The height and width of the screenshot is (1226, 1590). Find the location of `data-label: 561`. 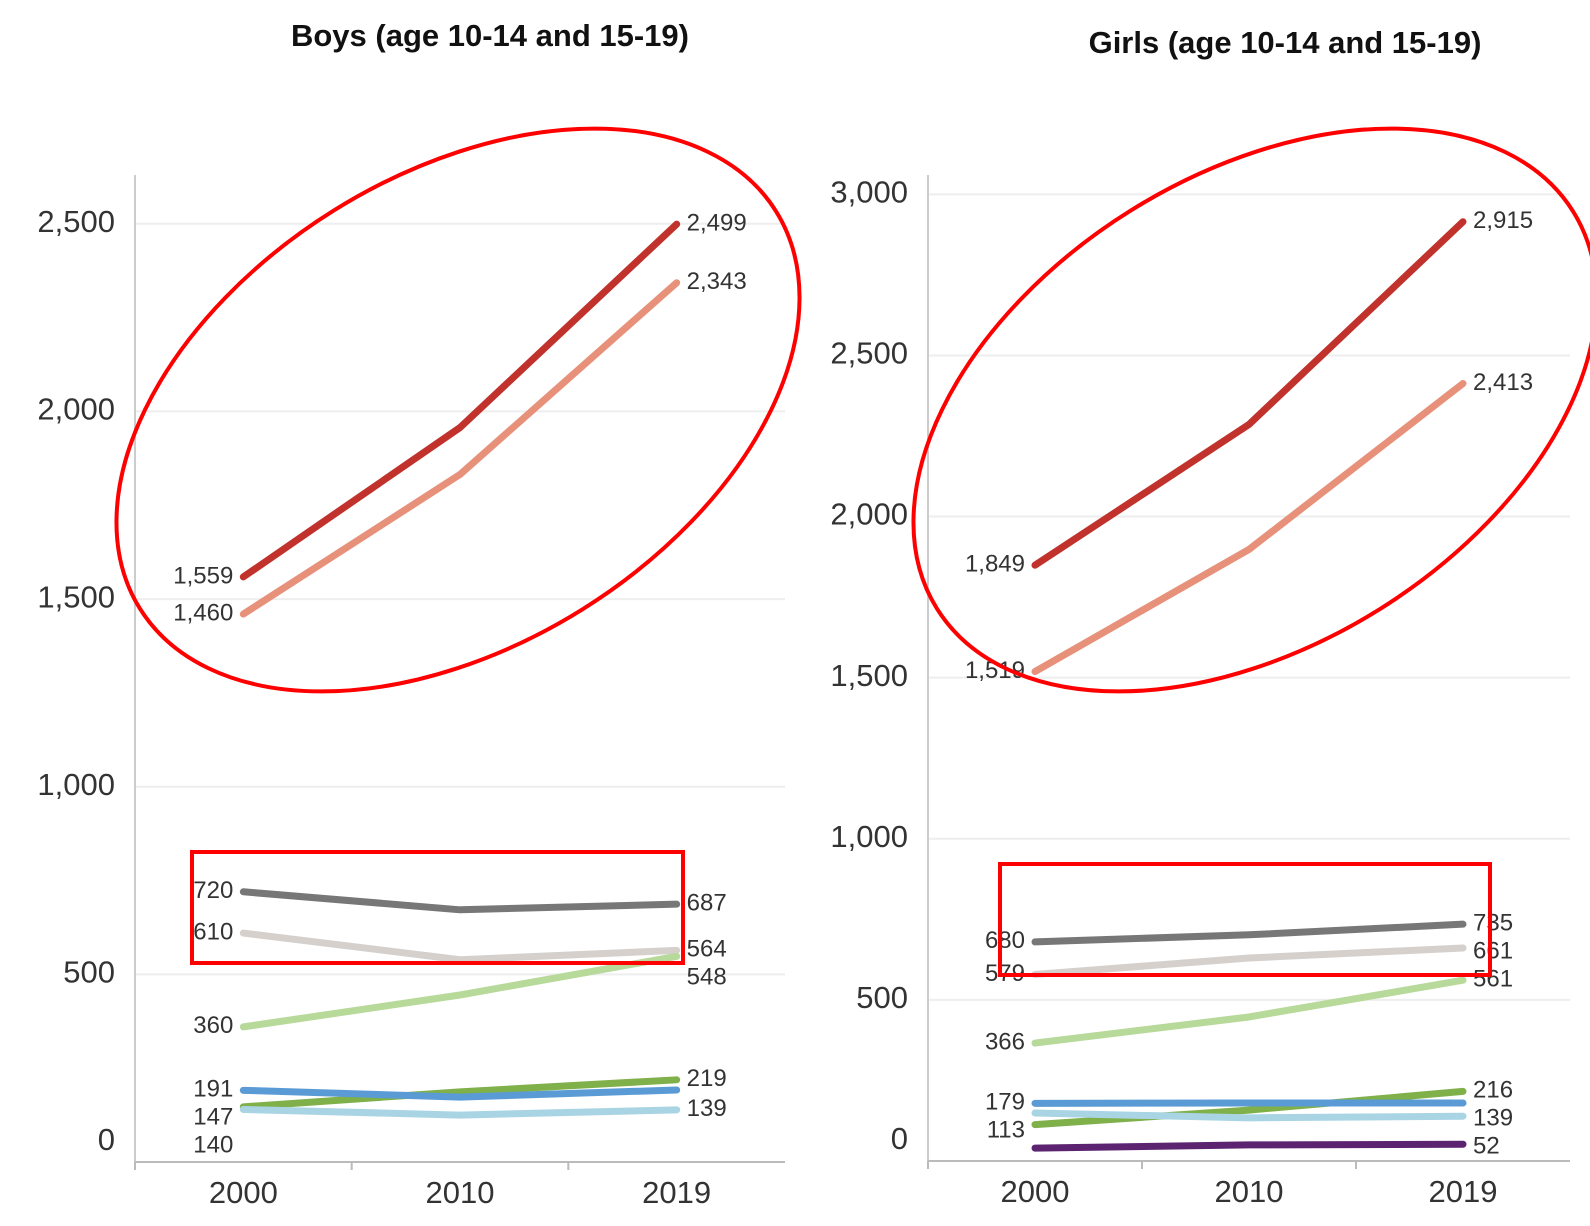

data-label: 561 is located at coordinates (1493, 979).